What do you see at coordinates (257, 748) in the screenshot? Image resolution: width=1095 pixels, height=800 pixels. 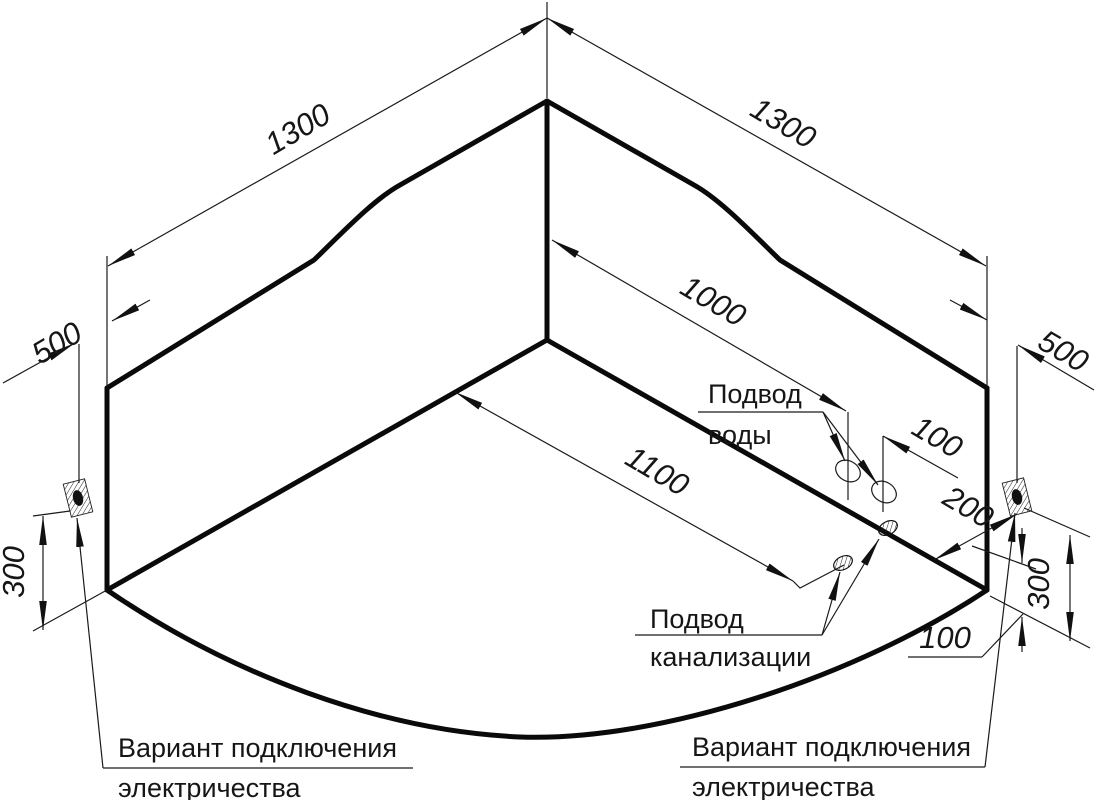 I see `electrical-label-left-line1: Вариант подключения` at bounding box center [257, 748].